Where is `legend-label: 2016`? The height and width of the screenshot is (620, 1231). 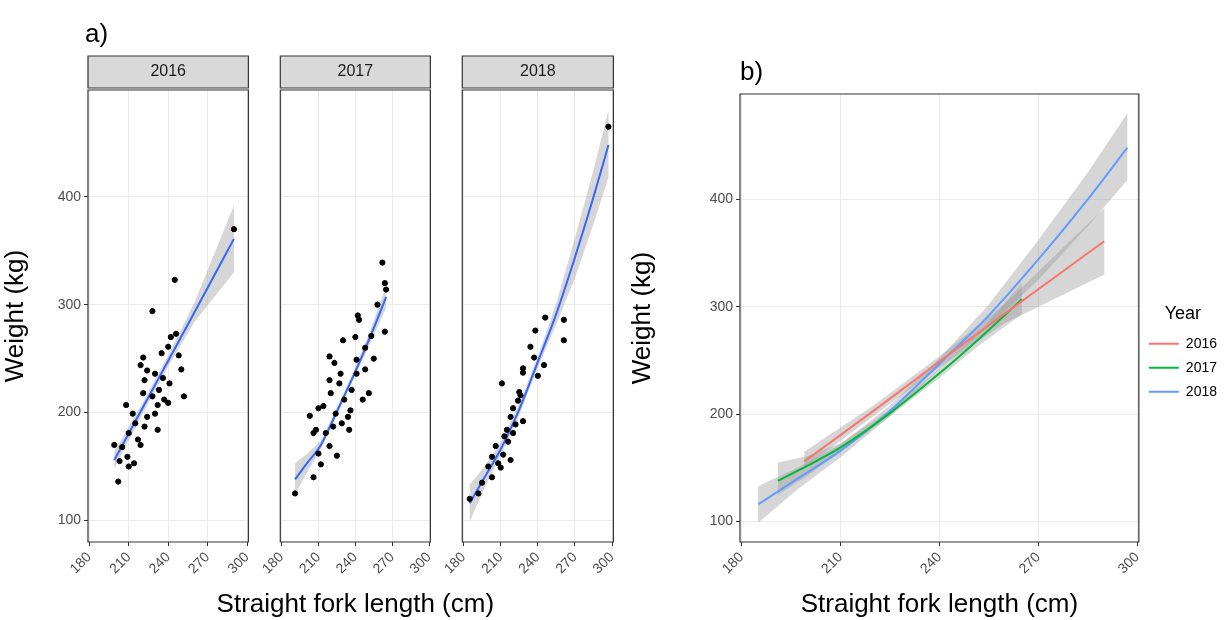 legend-label: 2016 is located at coordinates (1201, 342).